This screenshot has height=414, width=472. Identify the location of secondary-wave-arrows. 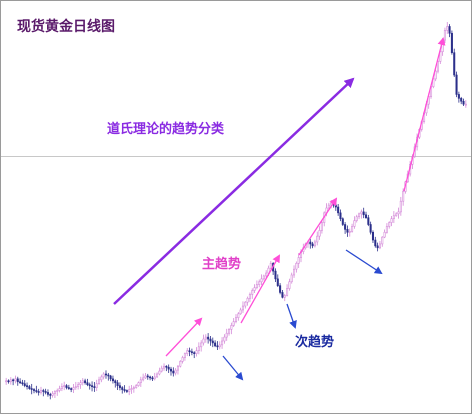
(302, 315).